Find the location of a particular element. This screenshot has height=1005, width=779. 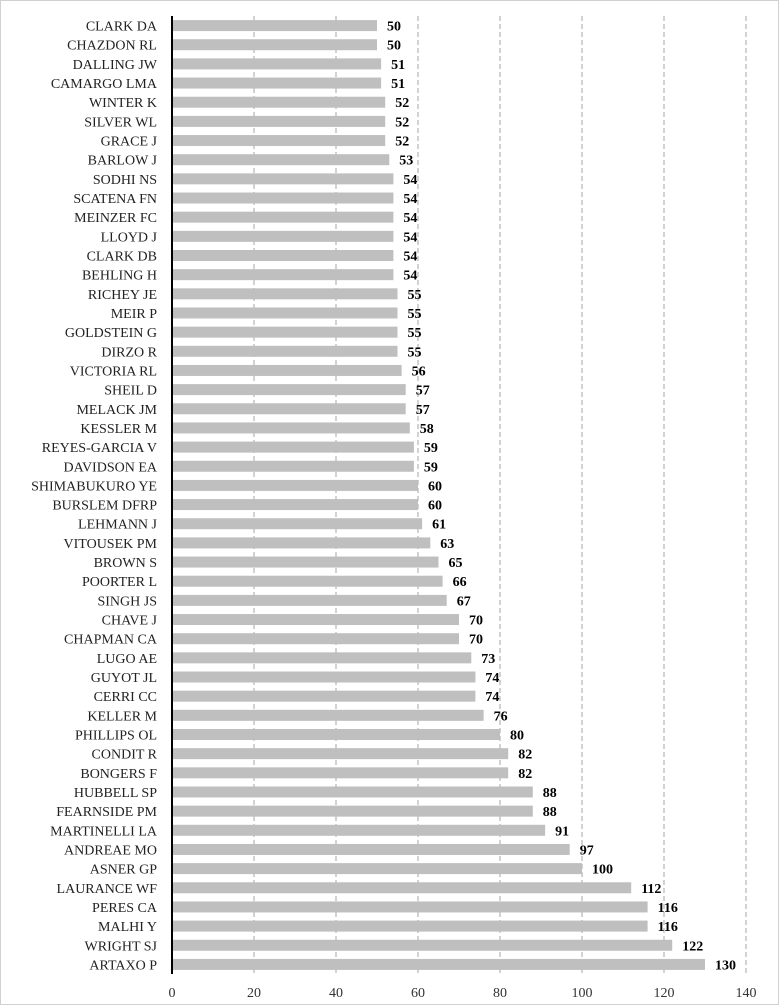

value-label: 80 is located at coordinates (517, 736).